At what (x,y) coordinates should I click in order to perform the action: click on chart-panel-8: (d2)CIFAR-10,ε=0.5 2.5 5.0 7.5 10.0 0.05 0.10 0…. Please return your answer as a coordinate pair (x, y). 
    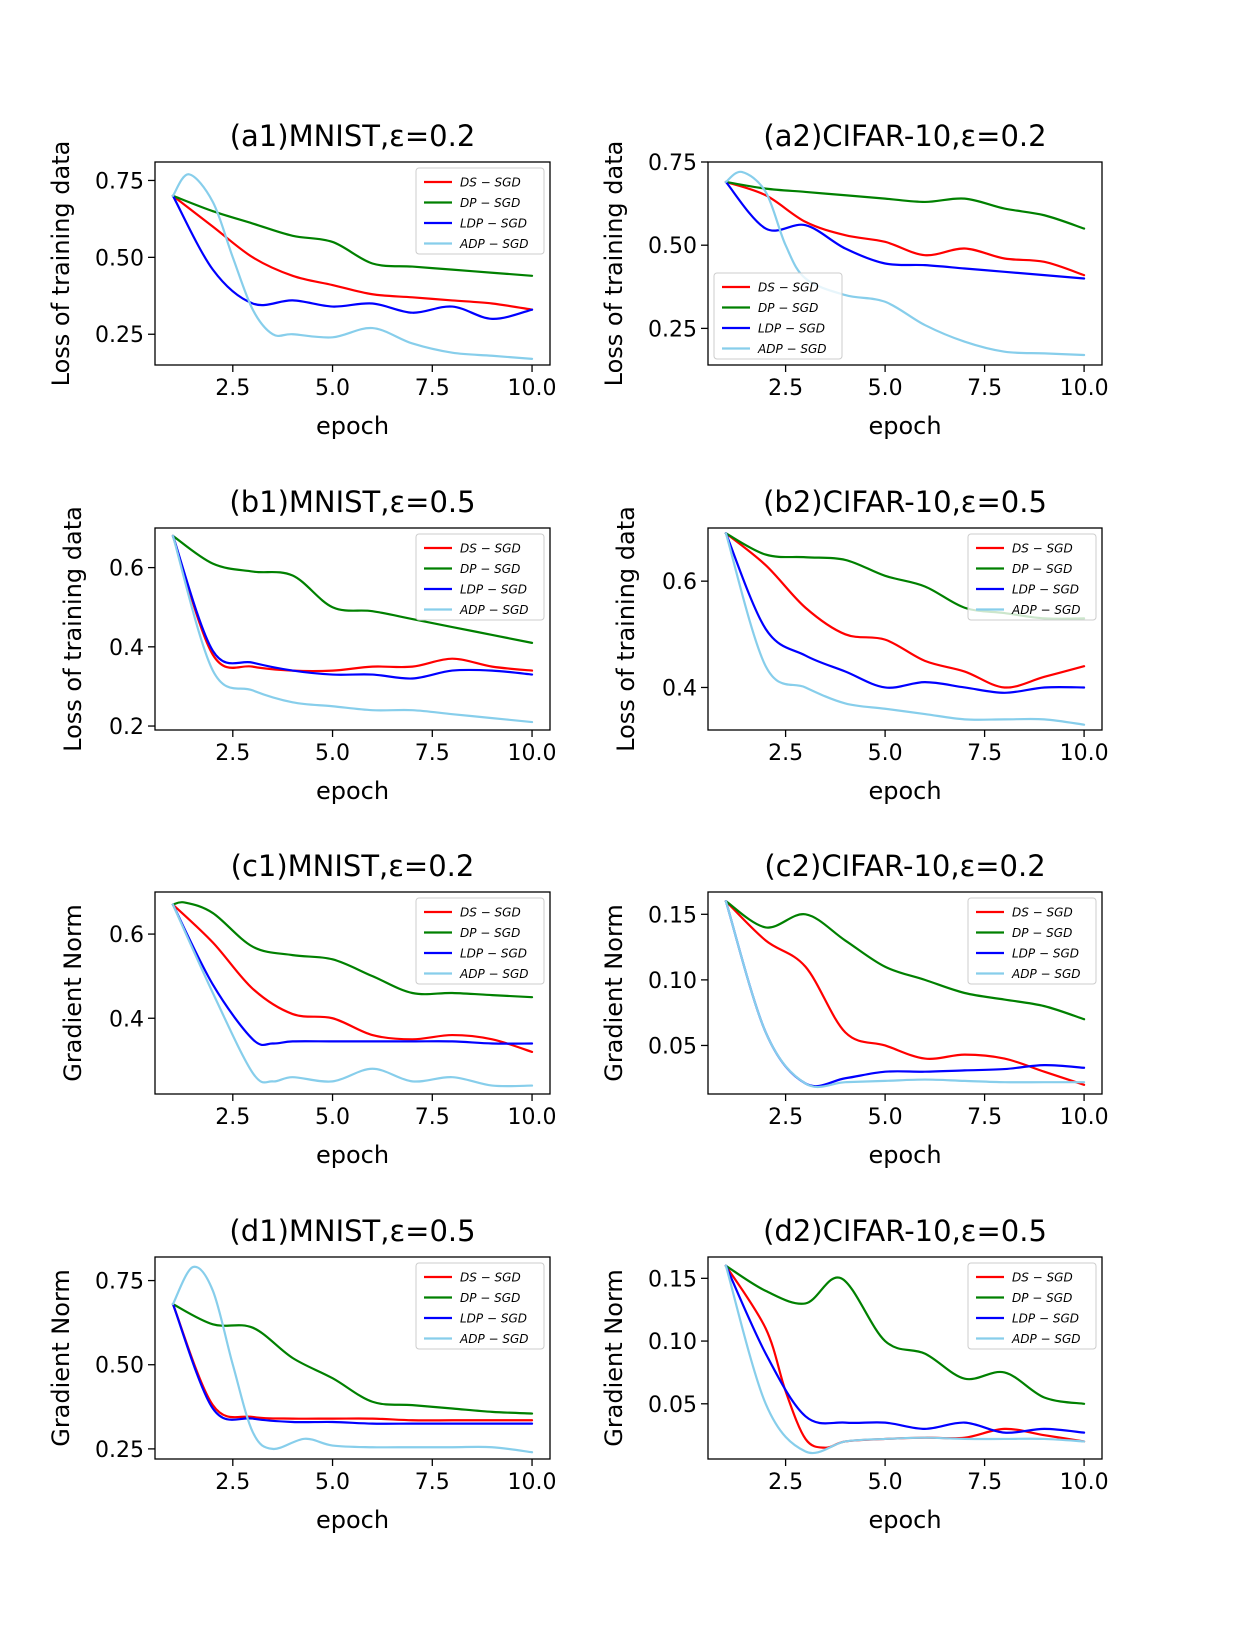
    Looking at the image, I should click on (854, 1374).